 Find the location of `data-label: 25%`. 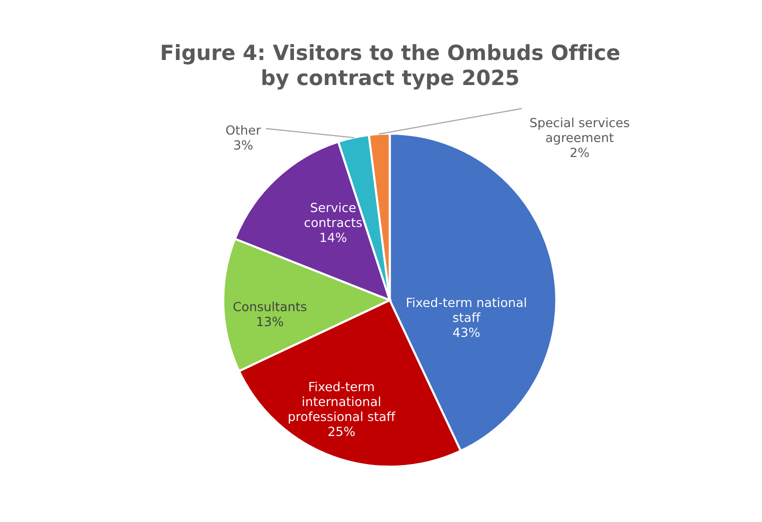

data-label: 25% is located at coordinates (341, 431).